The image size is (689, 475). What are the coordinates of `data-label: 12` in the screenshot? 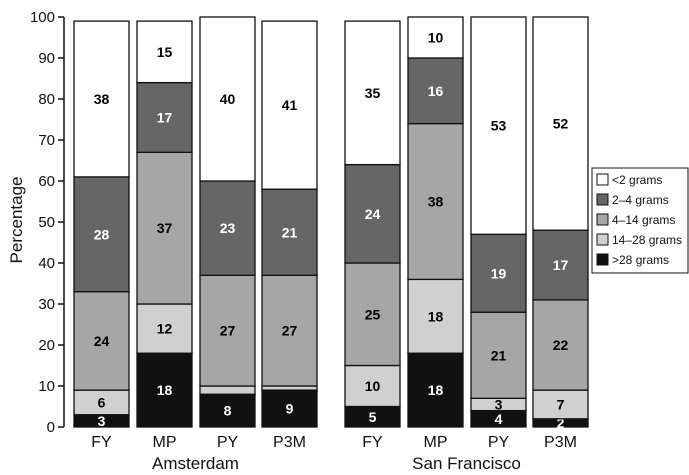 It's located at (165, 329).